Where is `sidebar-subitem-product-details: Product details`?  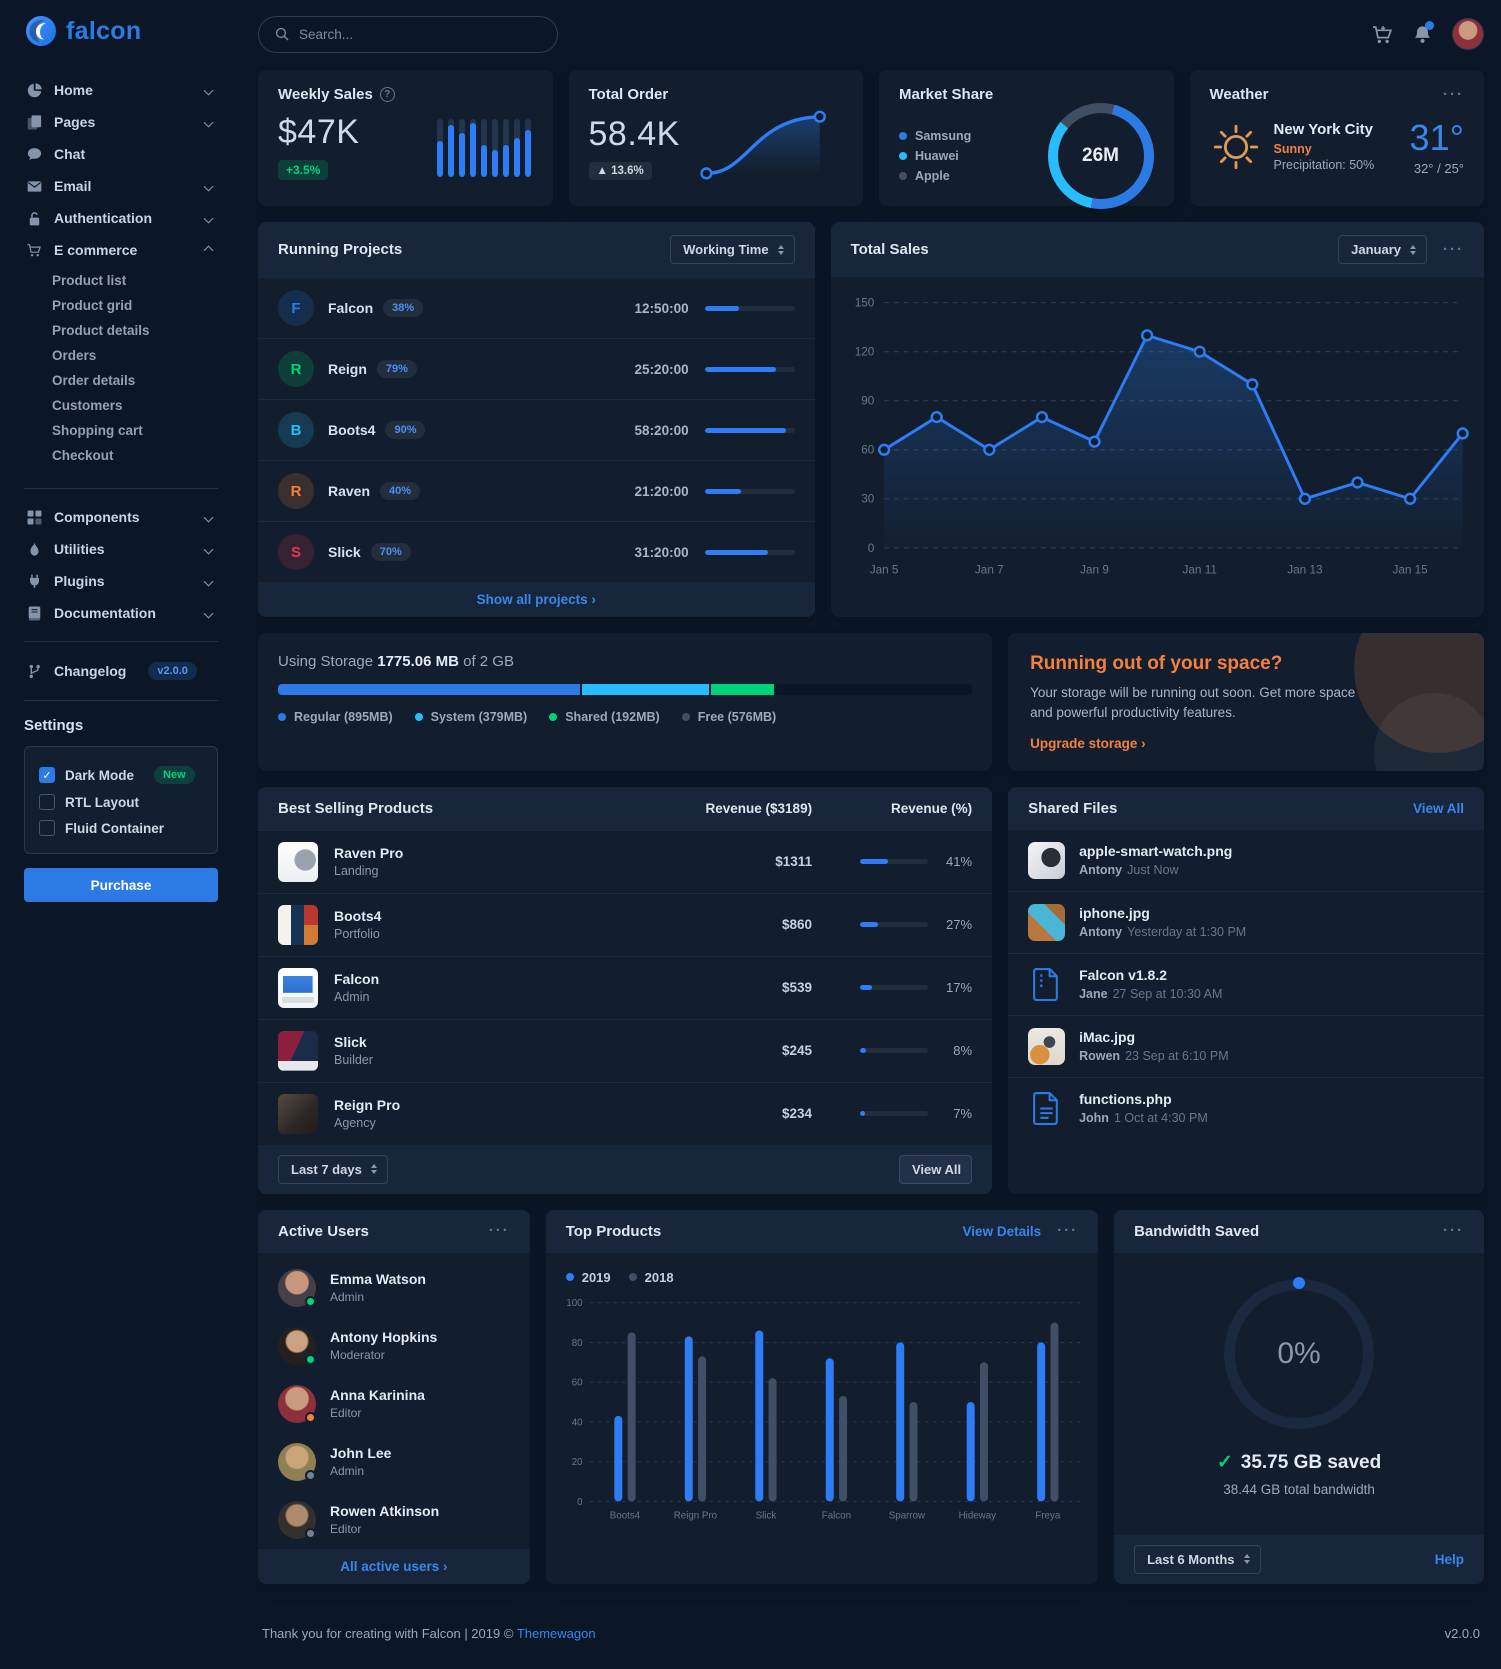 sidebar-subitem-product-details: Product details is located at coordinates (101, 330).